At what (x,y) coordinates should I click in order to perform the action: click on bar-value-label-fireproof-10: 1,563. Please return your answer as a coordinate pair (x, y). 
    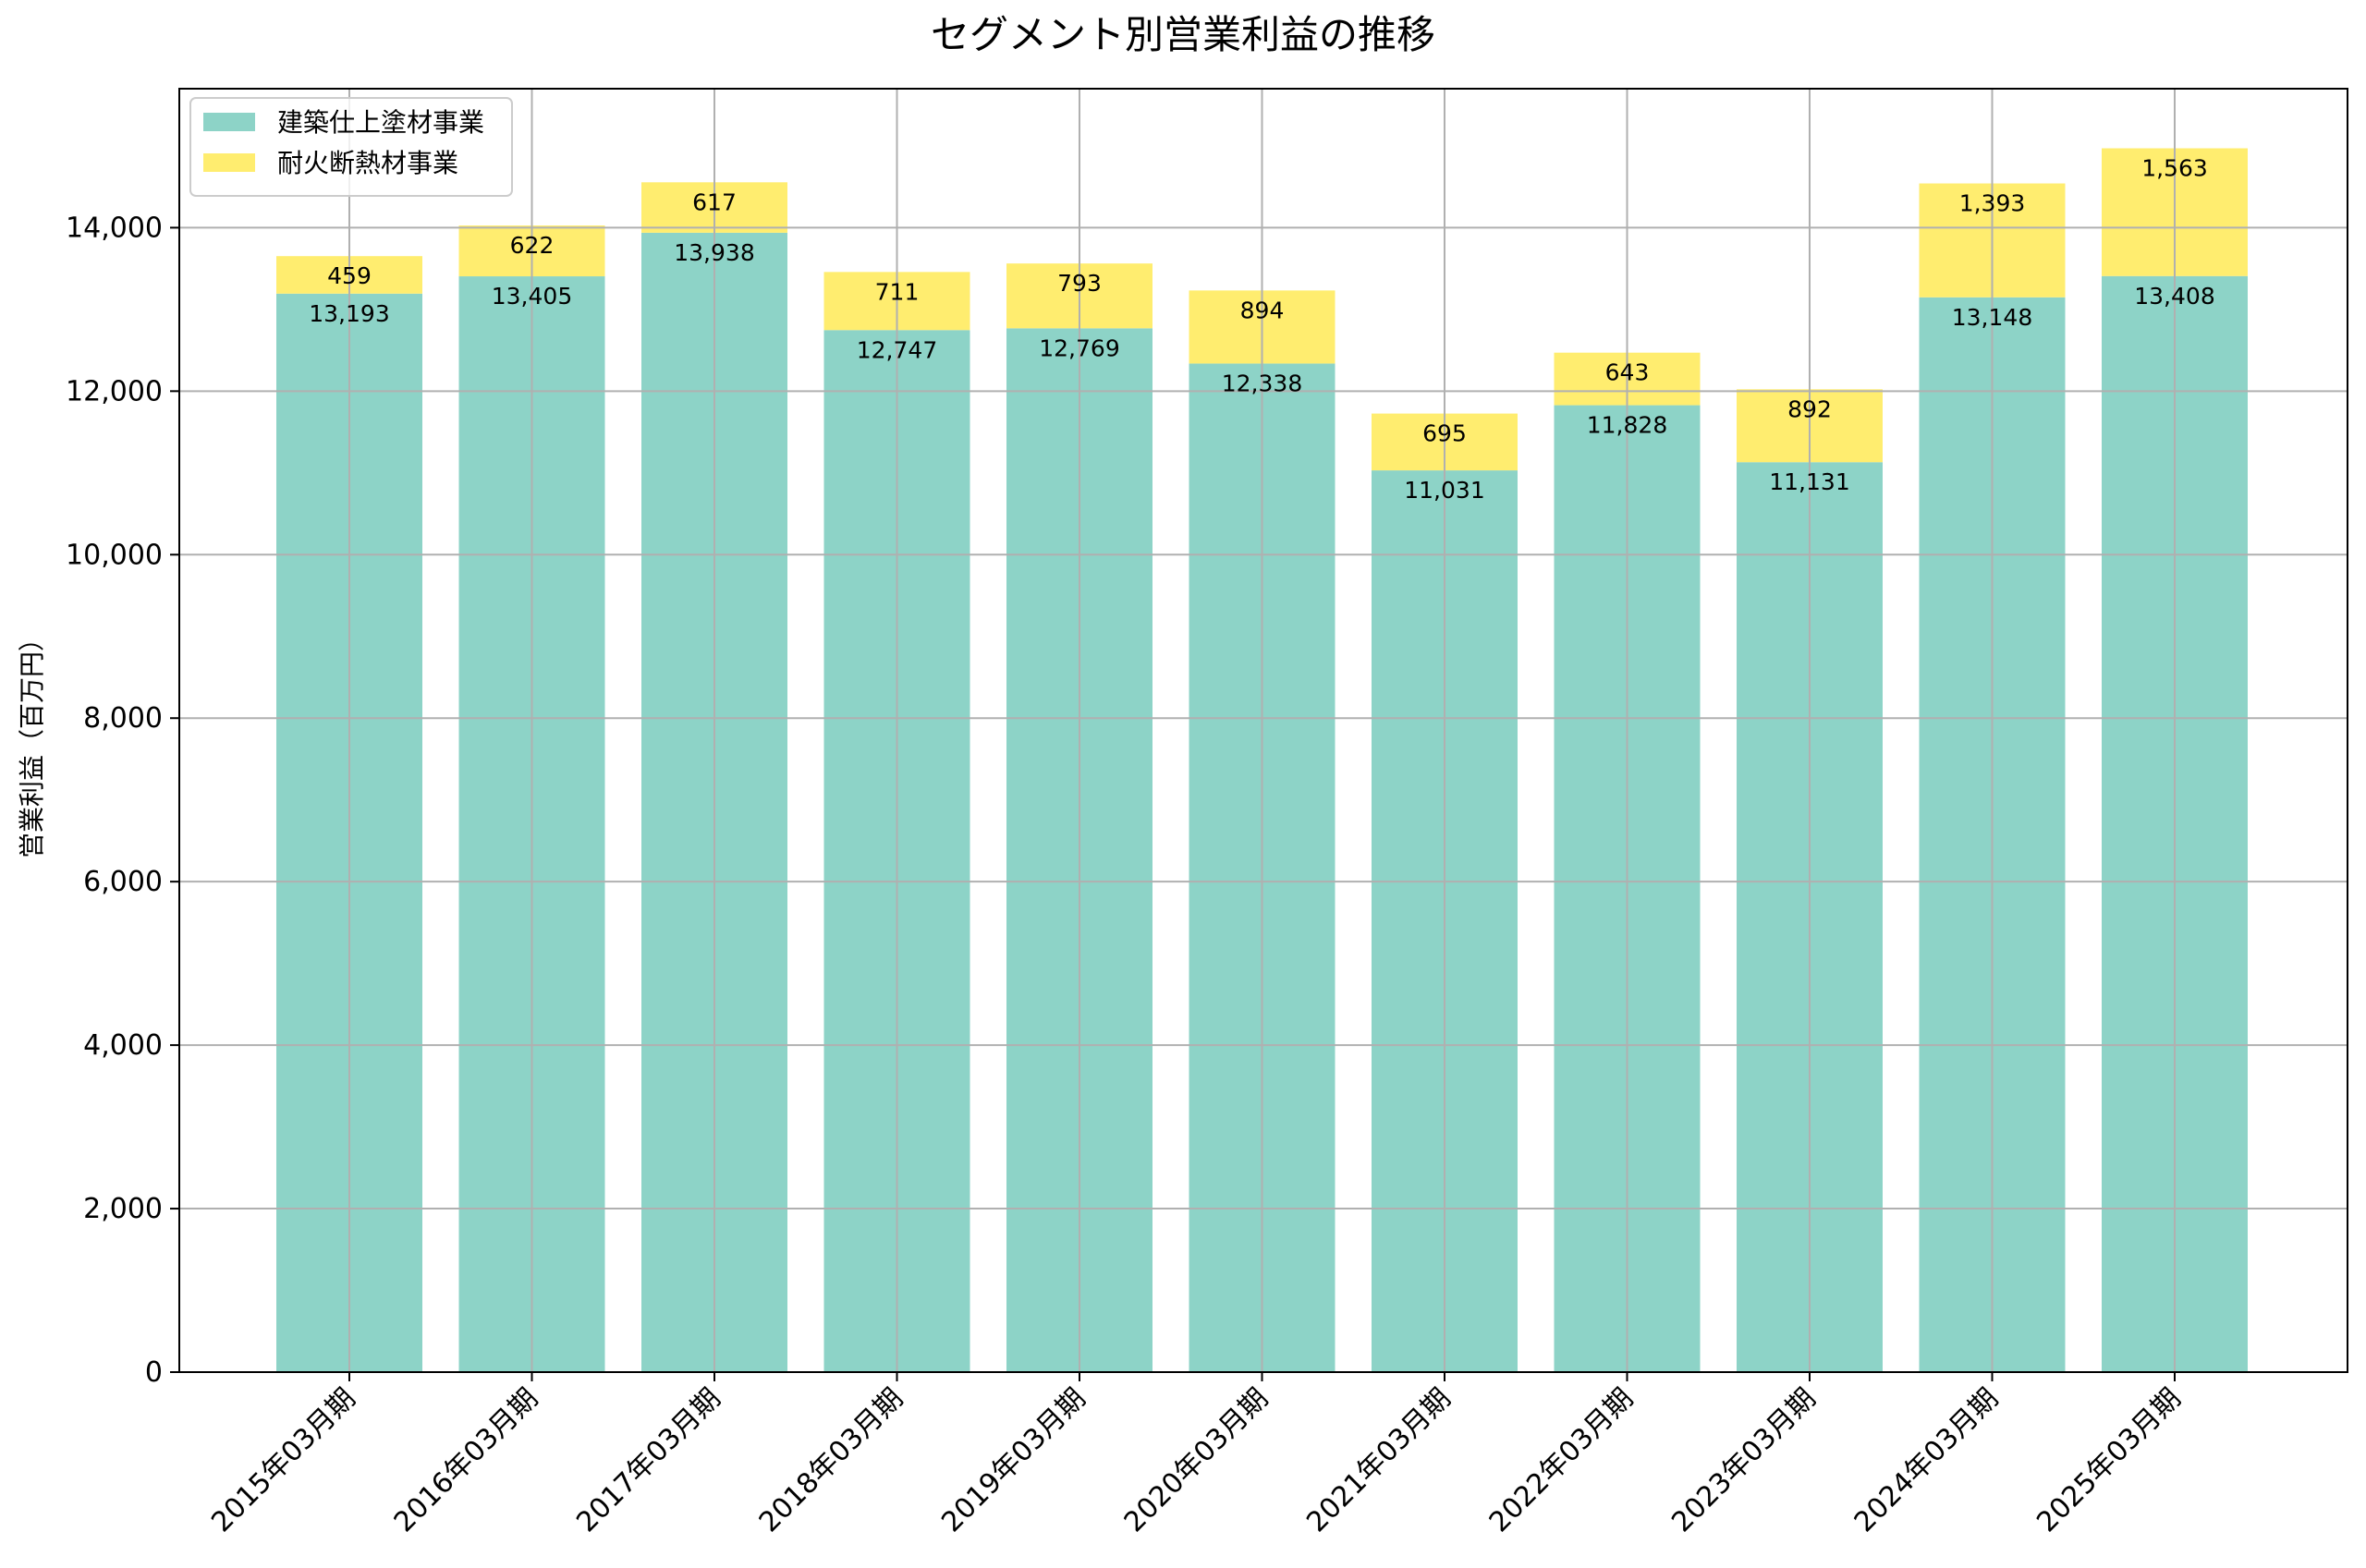
    Looking at the image, I should click on (2174, 167).